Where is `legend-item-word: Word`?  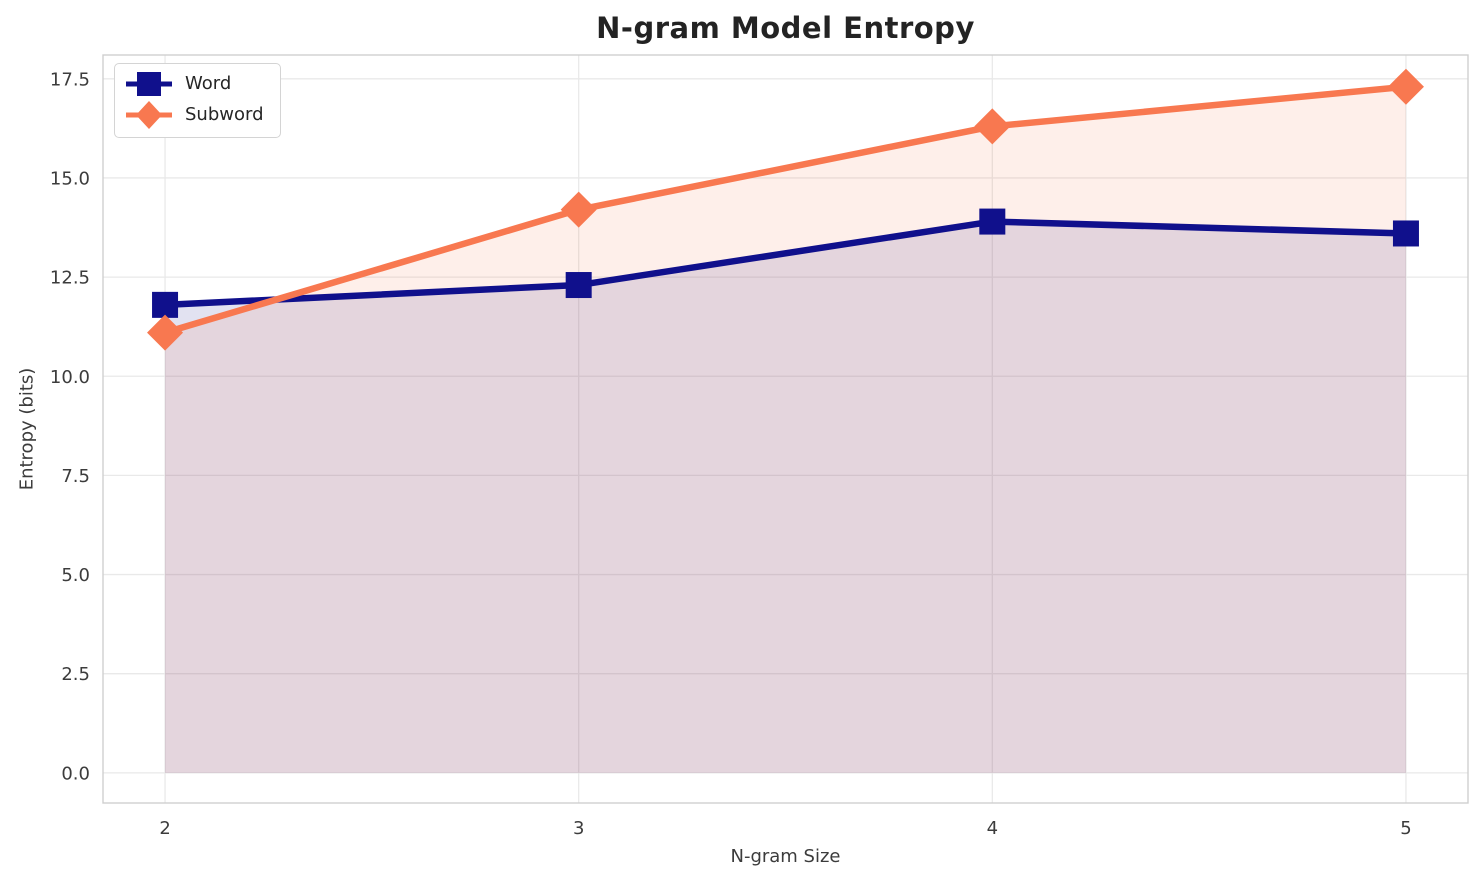 legend-item-word: Word is located at coordinates (177, 84).